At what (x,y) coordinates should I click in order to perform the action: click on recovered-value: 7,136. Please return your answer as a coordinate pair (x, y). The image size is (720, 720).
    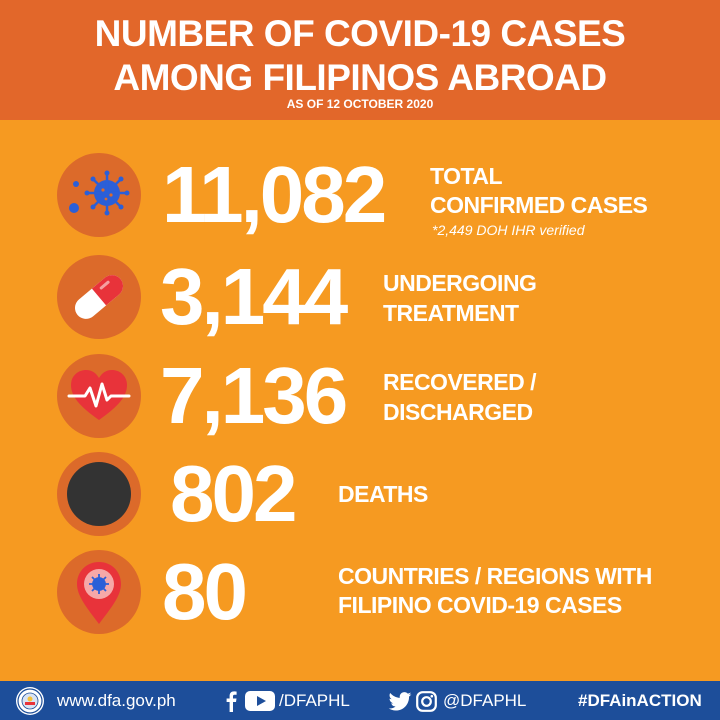
    Looking at the image, I should click on (254, 395).